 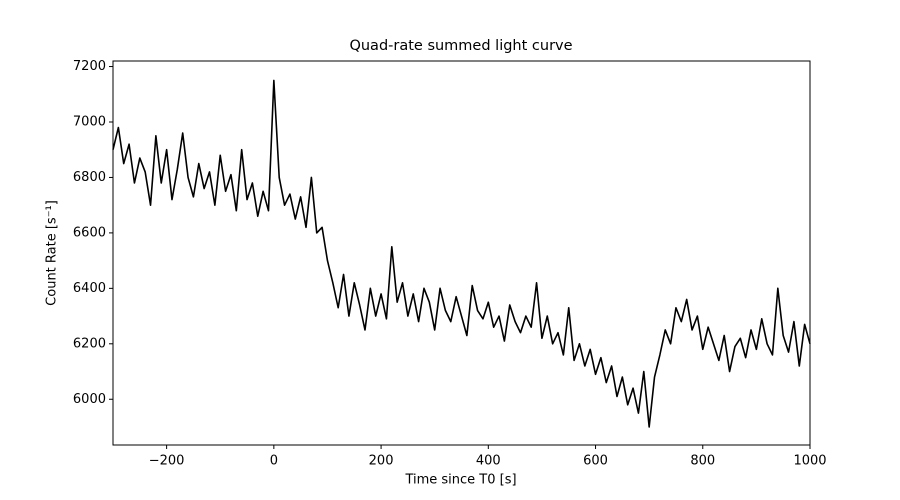 I want to click on x-tick-label: −200, so click(x=167, y=461).